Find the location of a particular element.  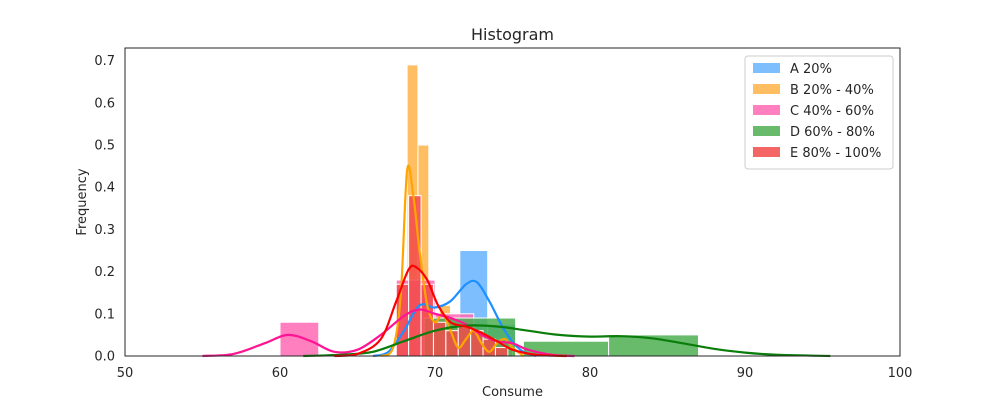

x-axis-ticks: 50 60 70 80 90 100 is located at coordinates (515, 373).